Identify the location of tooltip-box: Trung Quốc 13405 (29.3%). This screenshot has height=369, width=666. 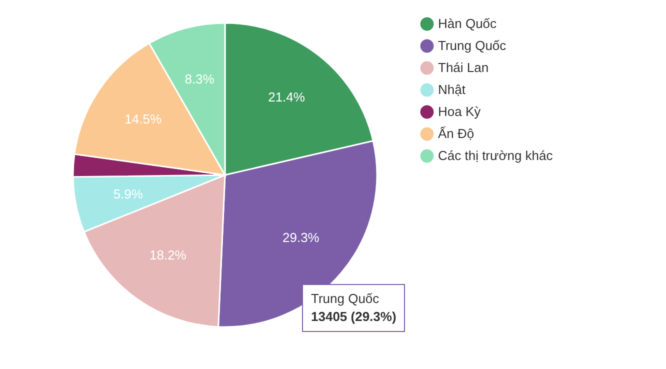
(354, 308).